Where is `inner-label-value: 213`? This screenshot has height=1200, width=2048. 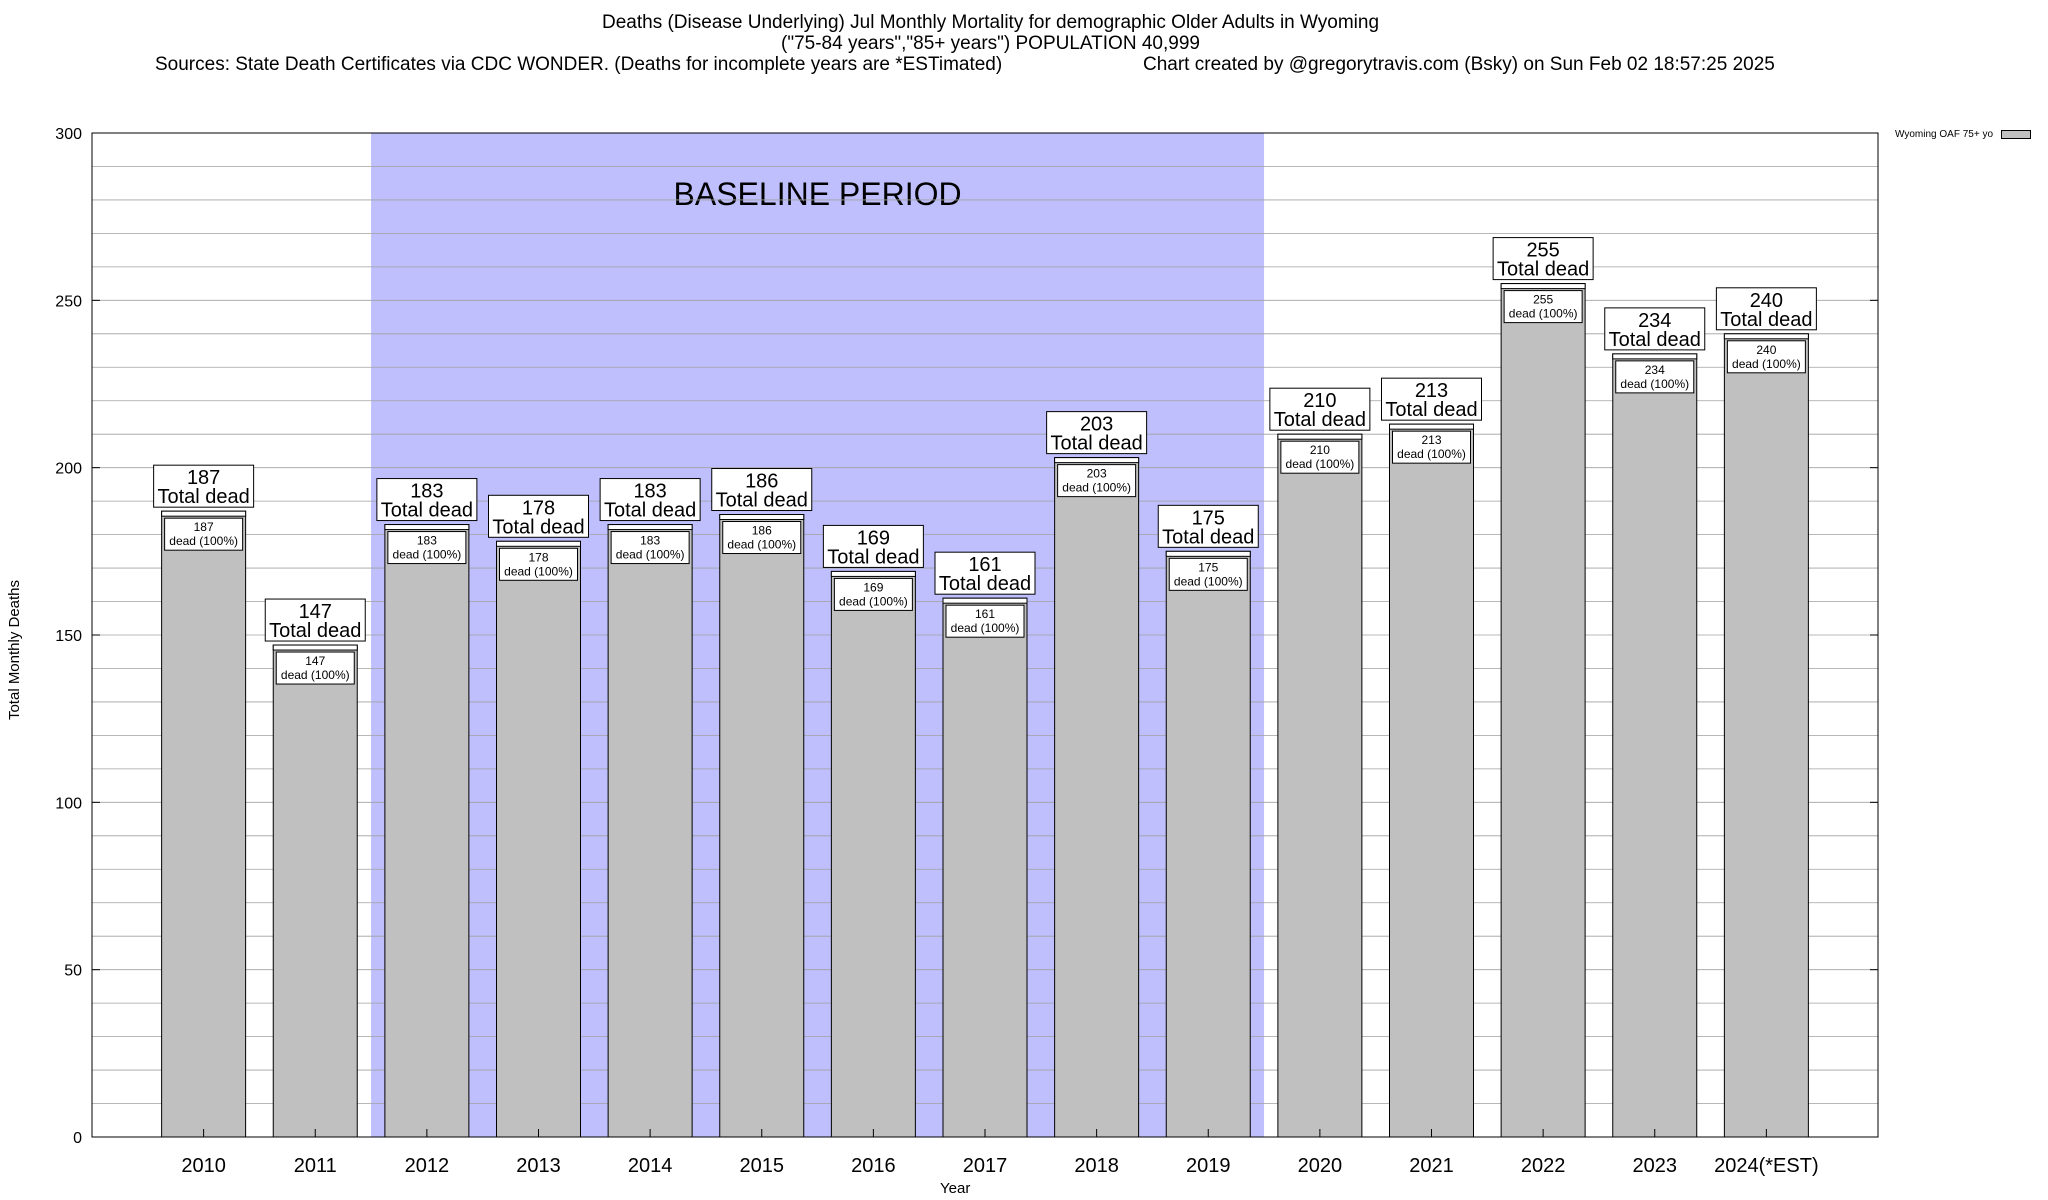 inner-label-value: 213 is located at coordinates (1431, 440).